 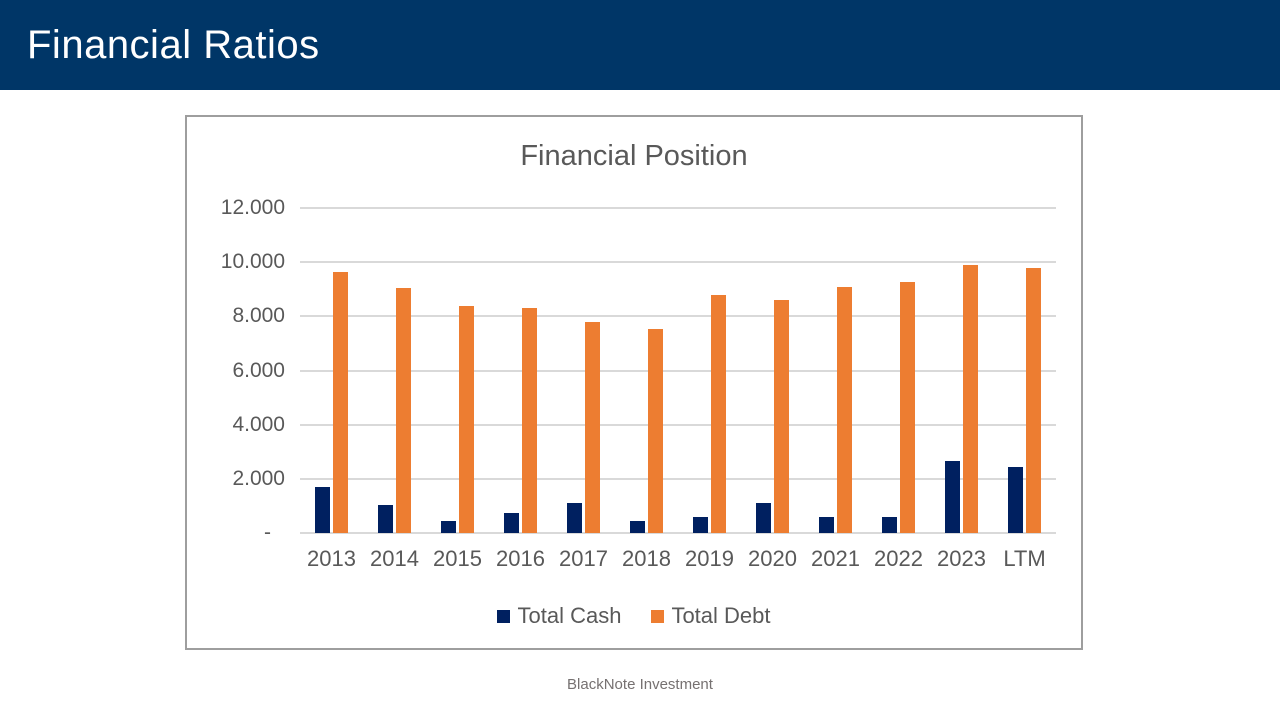 What do you see at coordinates (457, 558) in the screenshot?
I see `x-tick-label: 2015` at bounding box center [457, 558].